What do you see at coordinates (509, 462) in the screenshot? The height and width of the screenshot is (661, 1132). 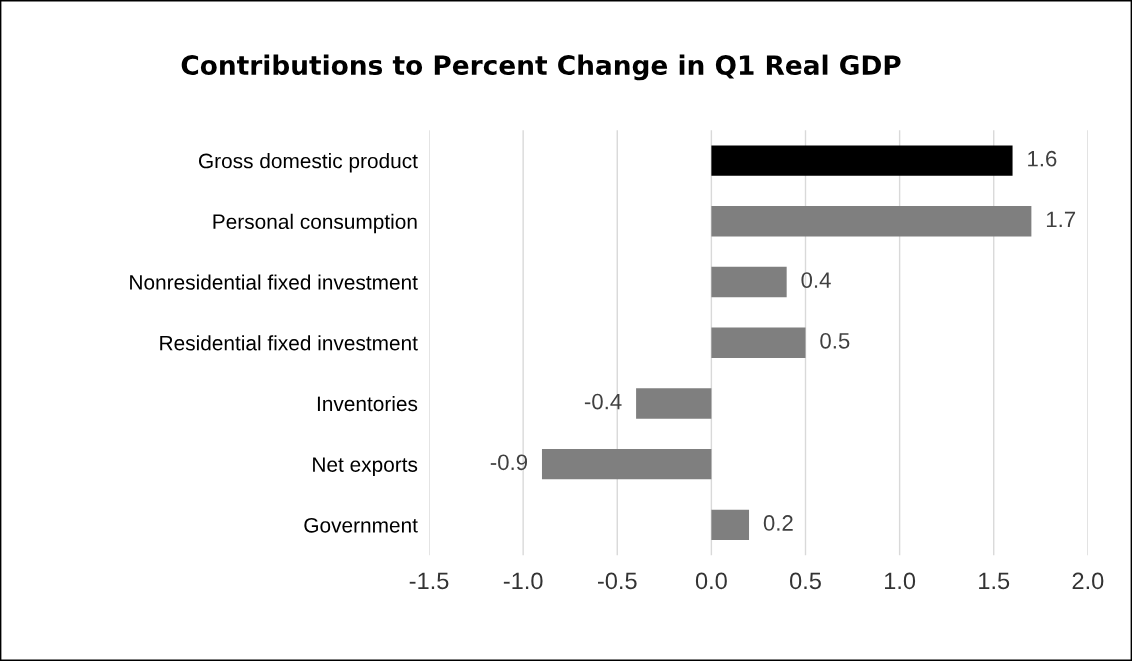 I see `data-label: -0.9` at bounding box center [509, 462].